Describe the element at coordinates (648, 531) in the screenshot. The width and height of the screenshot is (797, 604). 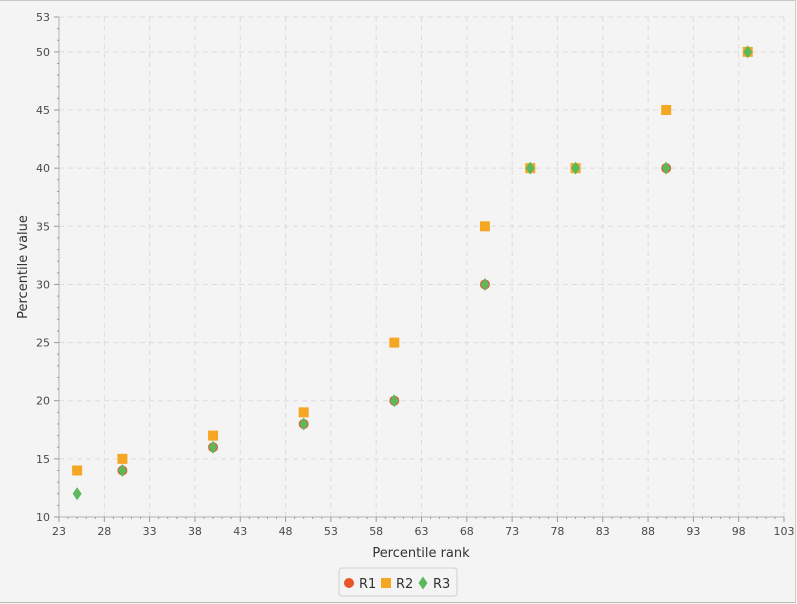
I see `x-tick-label: 88` at that location.